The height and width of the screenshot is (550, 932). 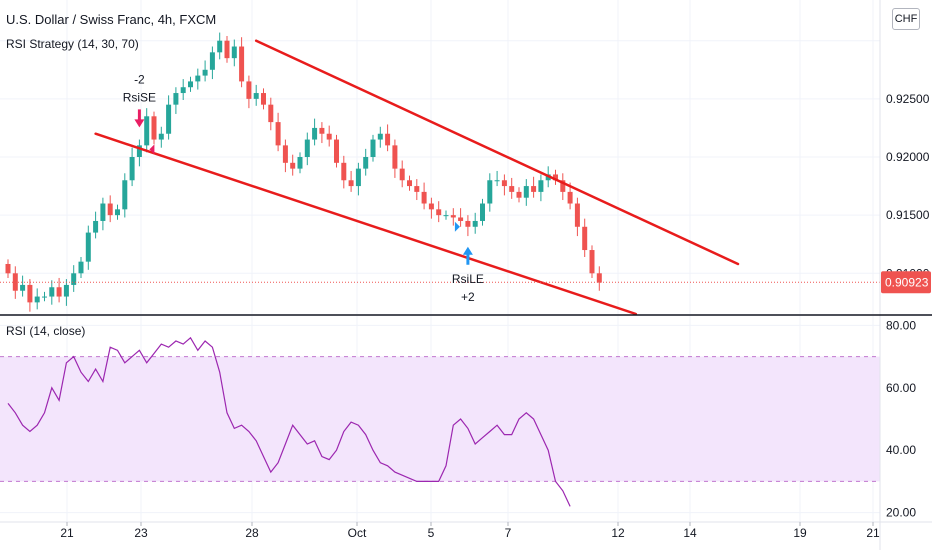 What do you see at coordinates (141, 533) in the screenshot?
I see `time-tick-label: 23` at bounding box center [141, 533].